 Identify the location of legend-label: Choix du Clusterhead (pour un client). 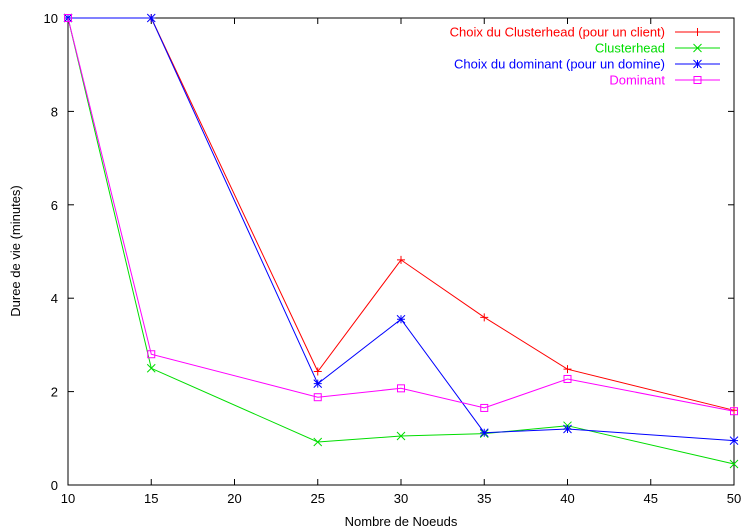
(557, 32).